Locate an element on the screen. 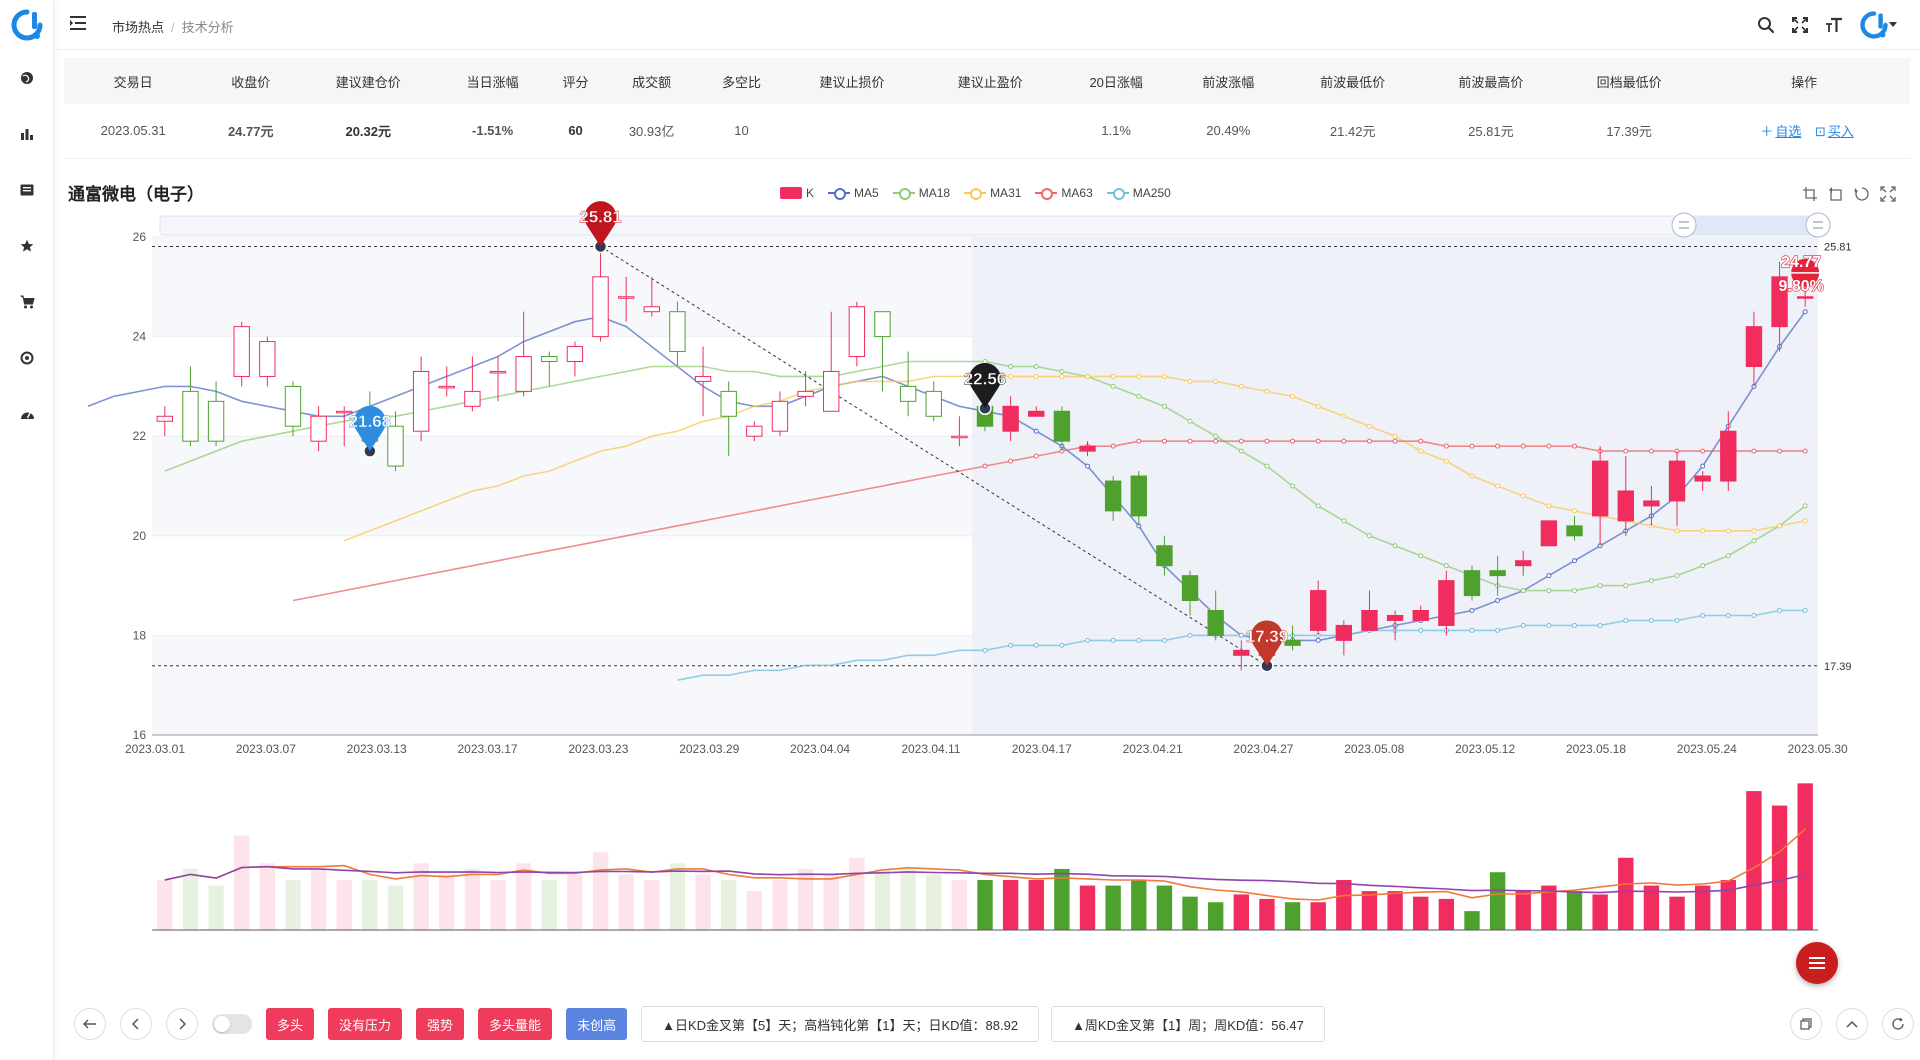 The width and height of the screenshot is (1920, 1060). chart-tools is located at coordinates (1849, 194).